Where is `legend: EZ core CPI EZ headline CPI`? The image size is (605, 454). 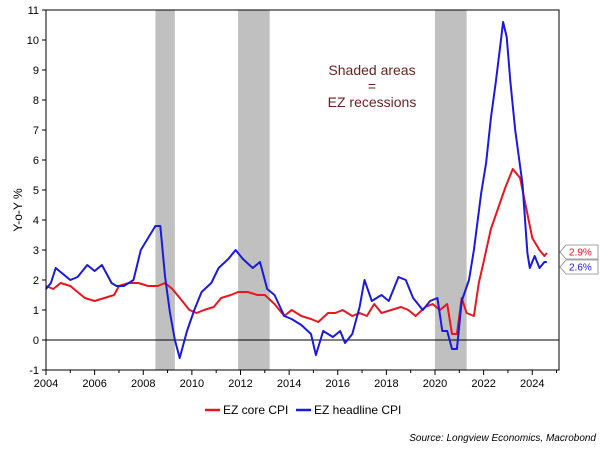
legend: EZ core CPI EZ headline CPI is located at coordinates (303, 410).